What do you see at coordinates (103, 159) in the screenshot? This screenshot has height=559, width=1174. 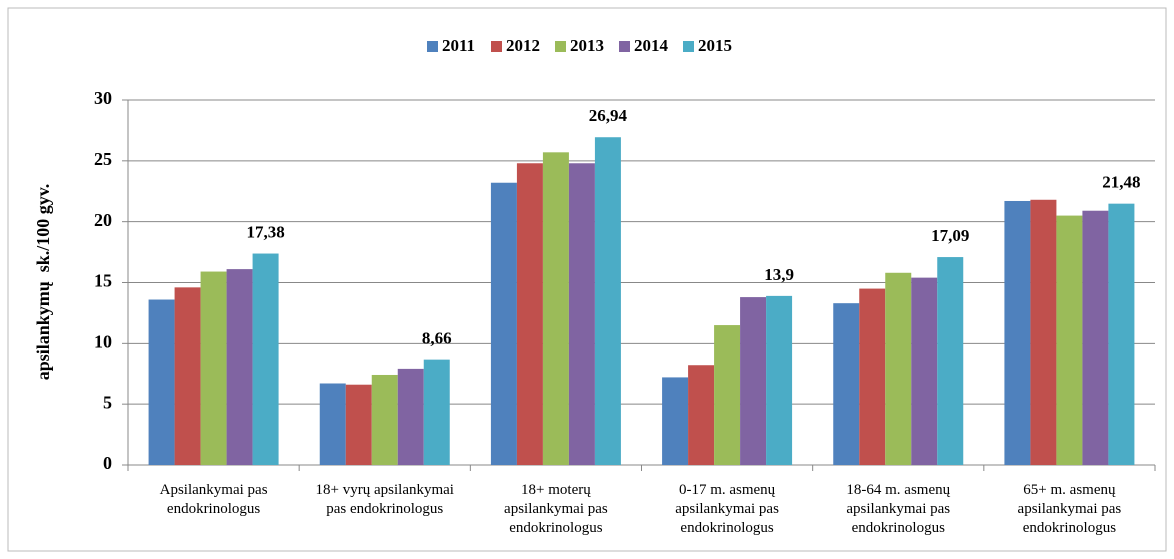 I see `y-tick-label: 25` at bounding box center [103, 159].